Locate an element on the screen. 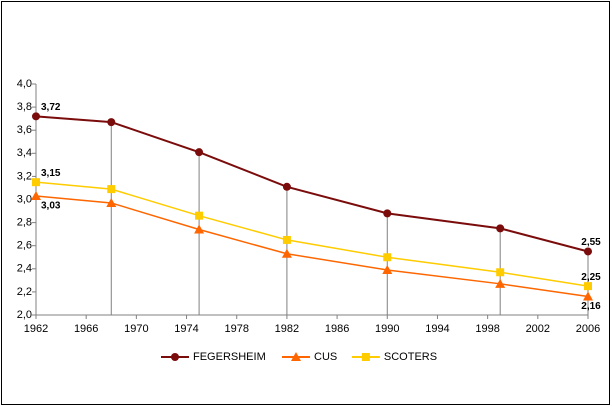 The width and height of the screenshot is (612, 407). data-label: 3,03 is located at coordinates (51, 206).